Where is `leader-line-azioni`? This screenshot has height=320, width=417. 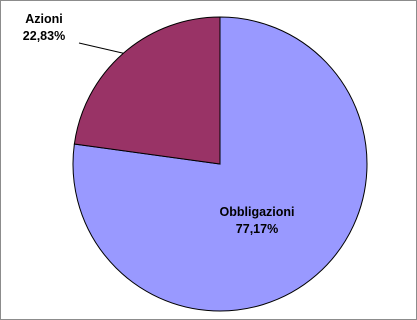 leader-line-azioni is located at coordinates (101, 48).